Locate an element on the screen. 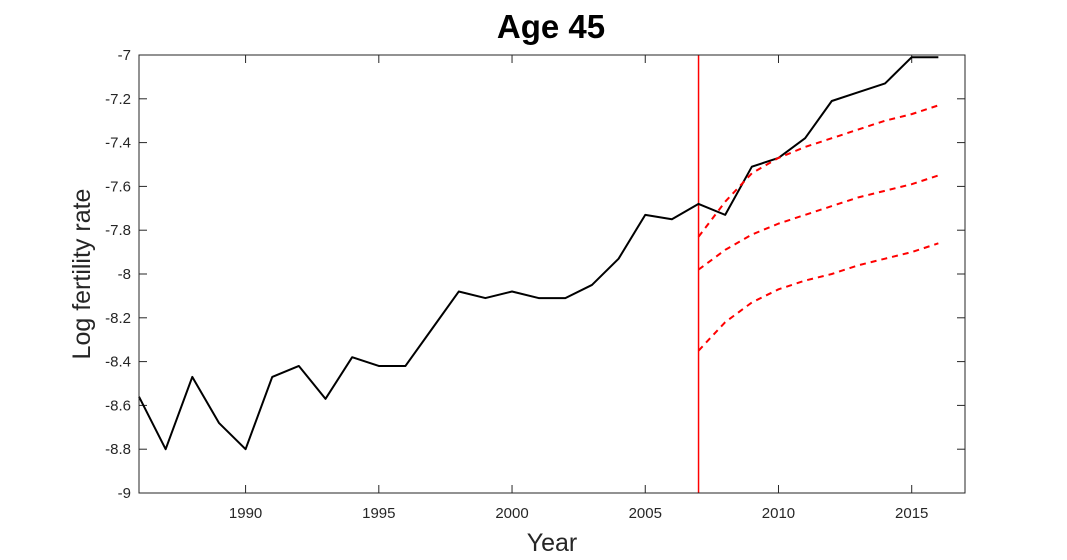 The height and width of the screenshot is (560, 1067). y-tick-label: -8.4 is located at coordinates (118, 362).